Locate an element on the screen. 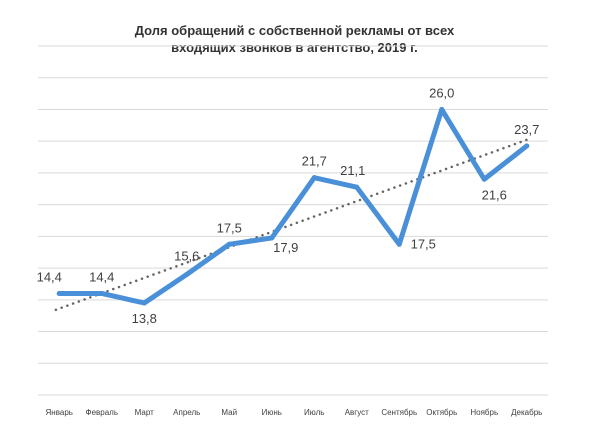 The height and width of the screenshot is (434, 589). data-label-9: 17,5 is located at coordinates (423, 243).